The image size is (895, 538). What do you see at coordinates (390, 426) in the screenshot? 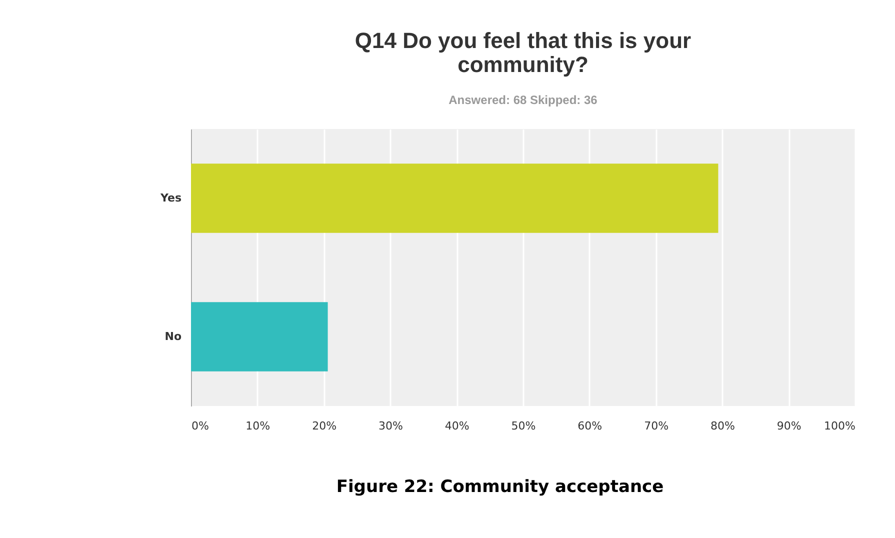
I see `x-tick-label: 30%` at bounding box center [390, 426].